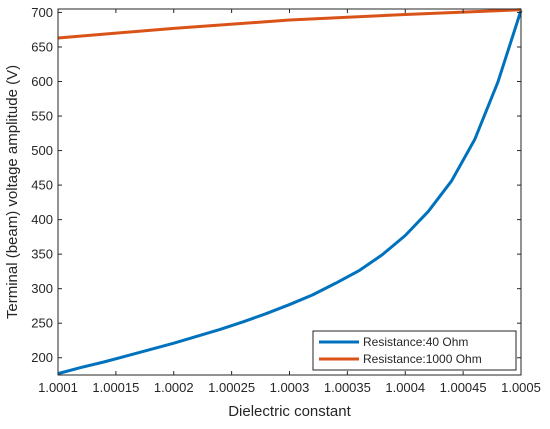  What do you see at coordinates (42, 254) in the screenshot?
I see `y-tick-label: 350` at bounding box center [42, 254].